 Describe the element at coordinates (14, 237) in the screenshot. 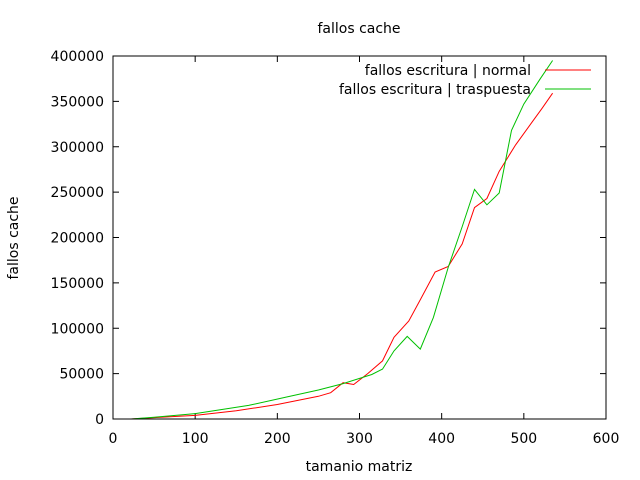

I see `y-axis-label: fallos cache` at that location.